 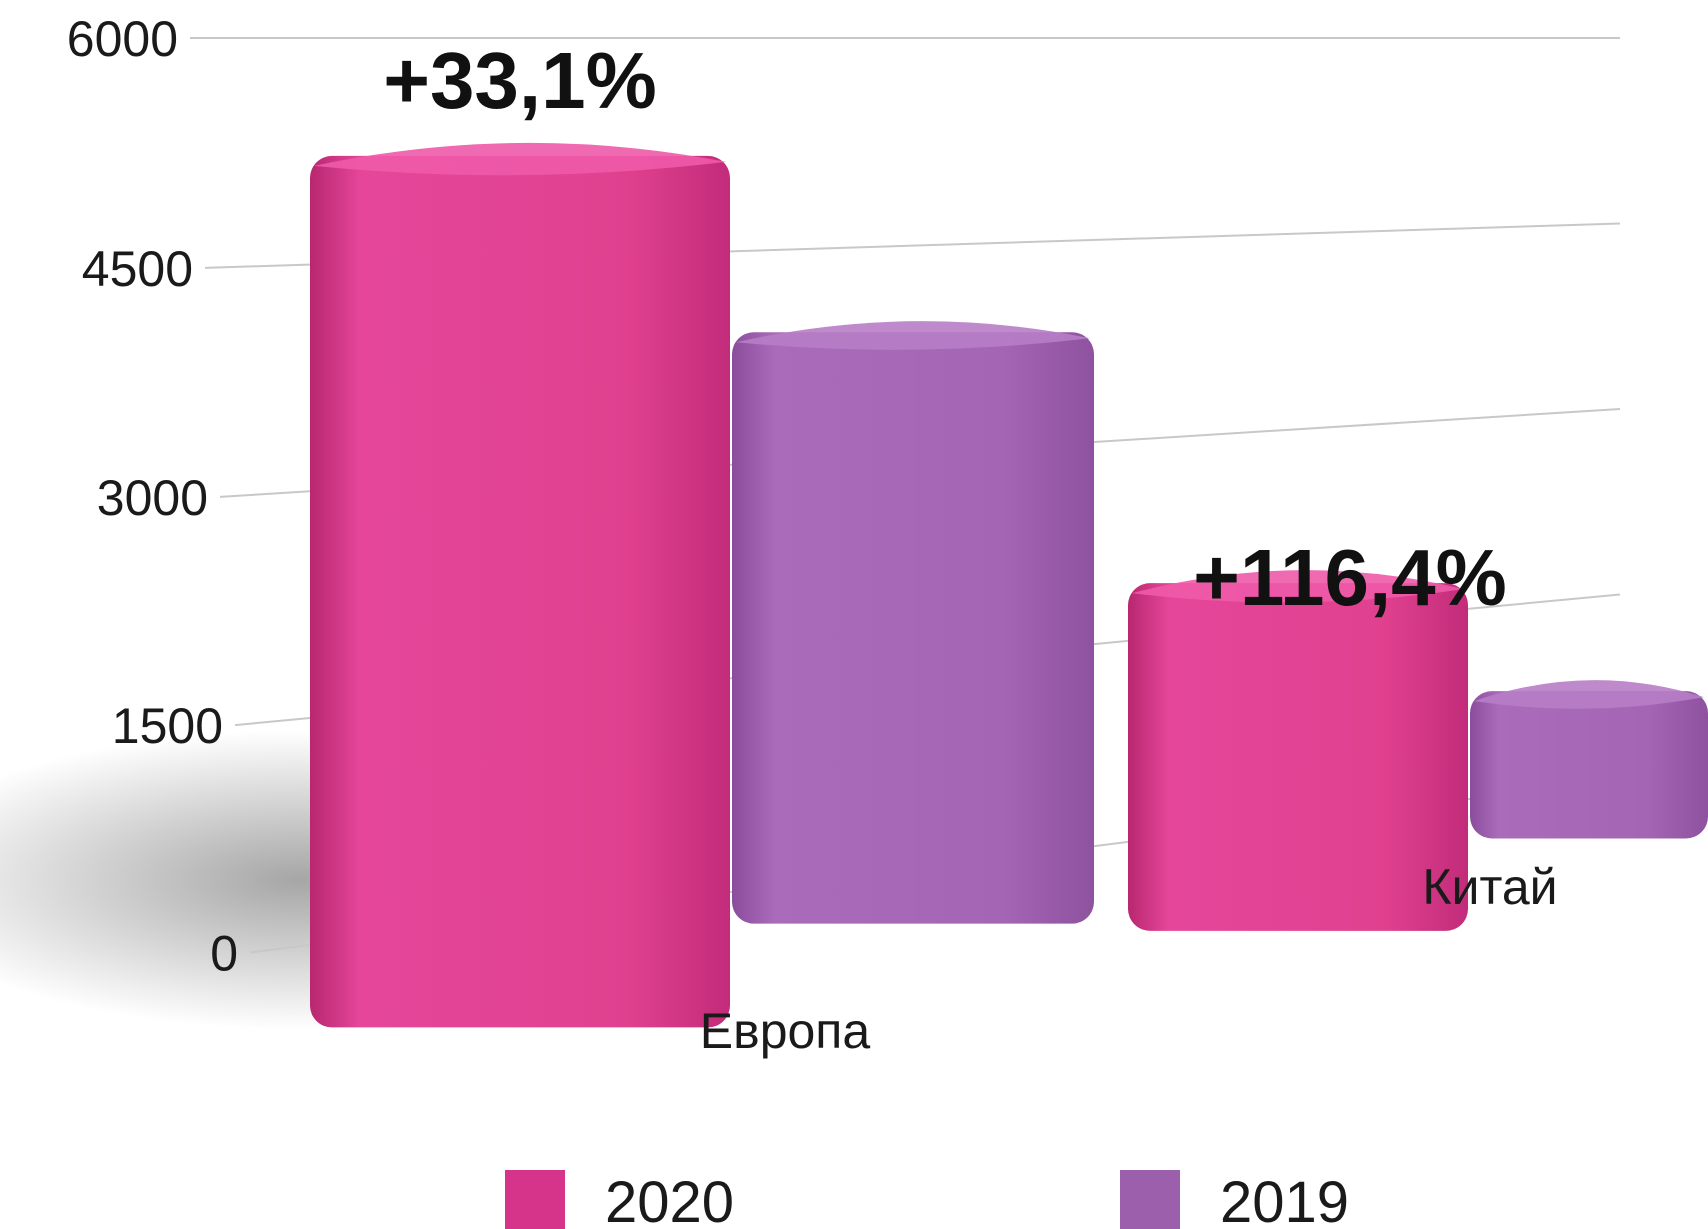 I want to click on bar-2020-china, so click(x=1298, y=750).